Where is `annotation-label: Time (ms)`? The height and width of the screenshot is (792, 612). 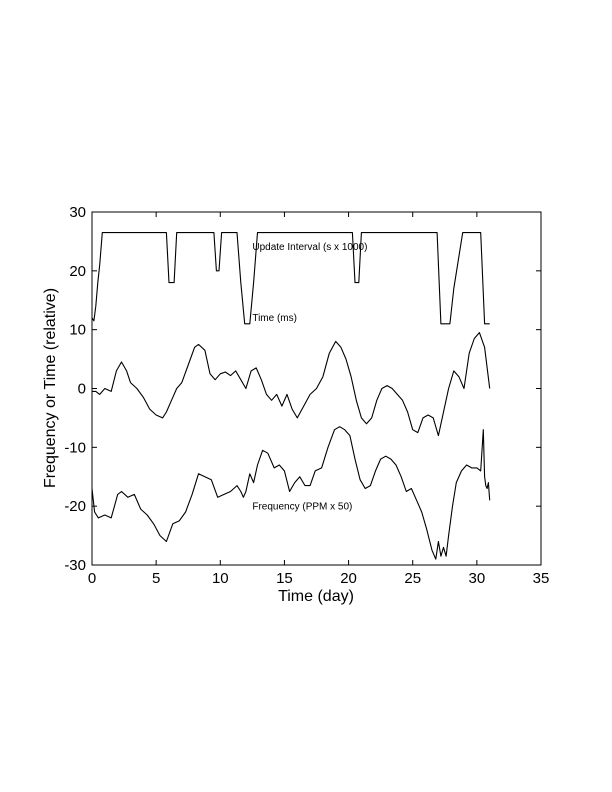
annotation-label: Time (ms) is located at coordinates (274, 318).